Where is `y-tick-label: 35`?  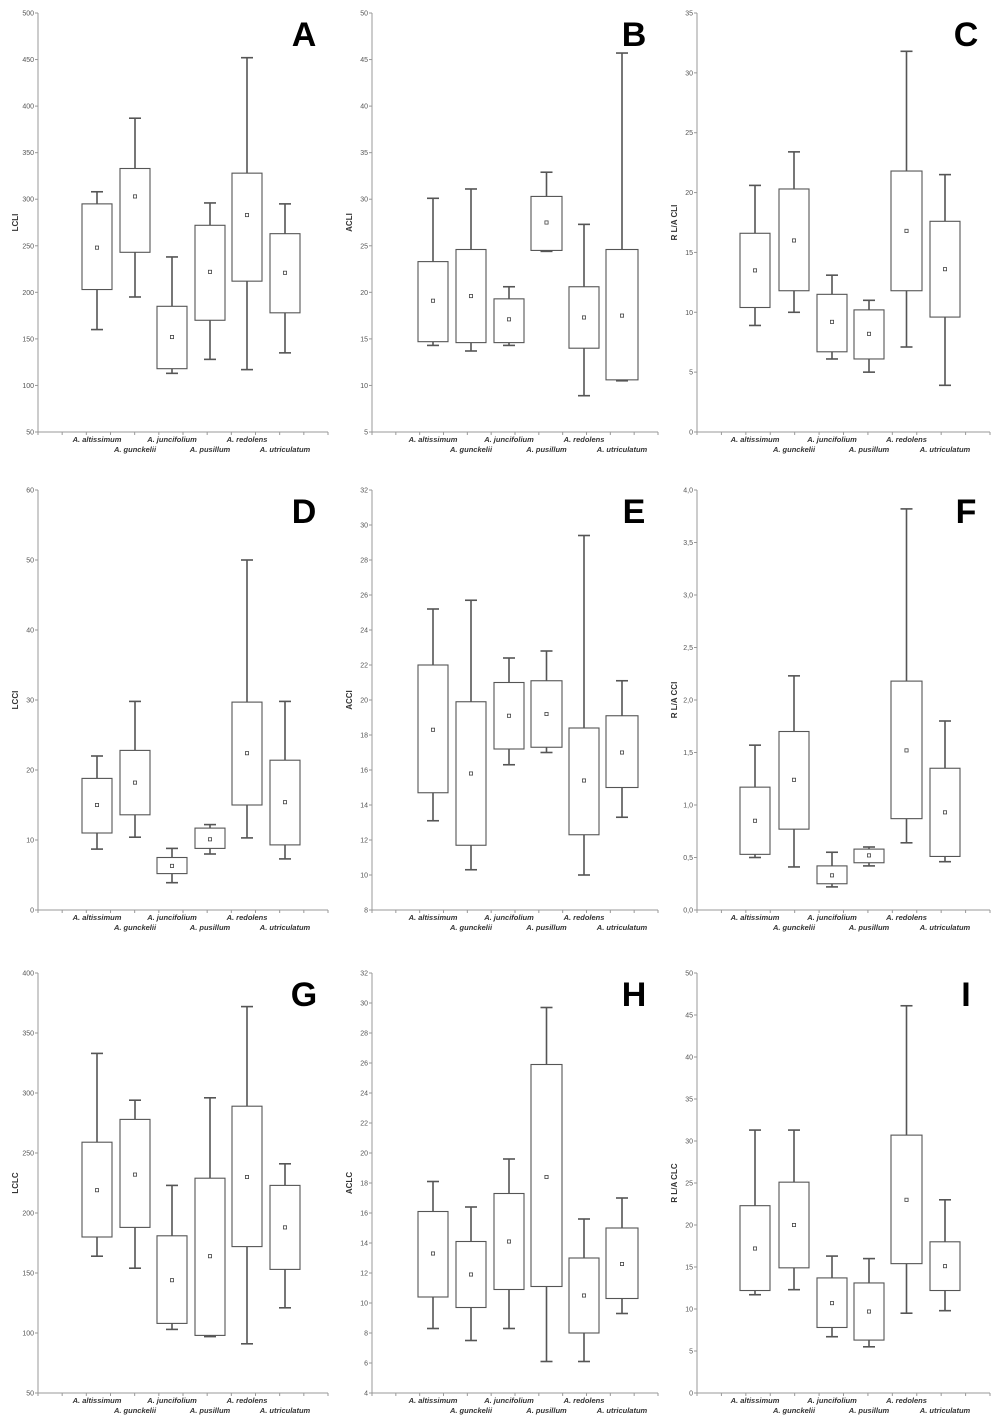
y-tick-label: 35 is located at coordinates (689, 1100).